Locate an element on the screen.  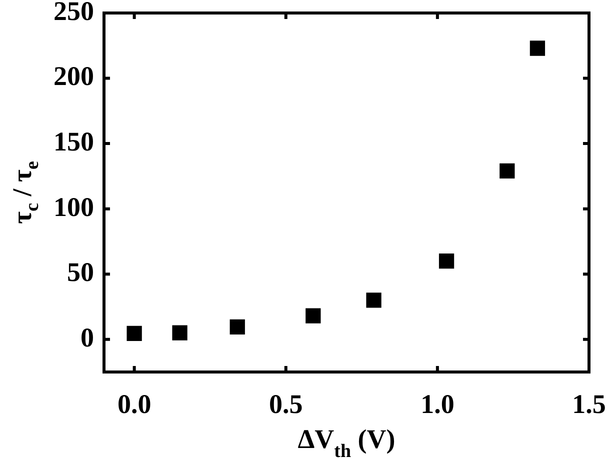
x-tick-label: 1.5 is located at coordinates (589, 404).